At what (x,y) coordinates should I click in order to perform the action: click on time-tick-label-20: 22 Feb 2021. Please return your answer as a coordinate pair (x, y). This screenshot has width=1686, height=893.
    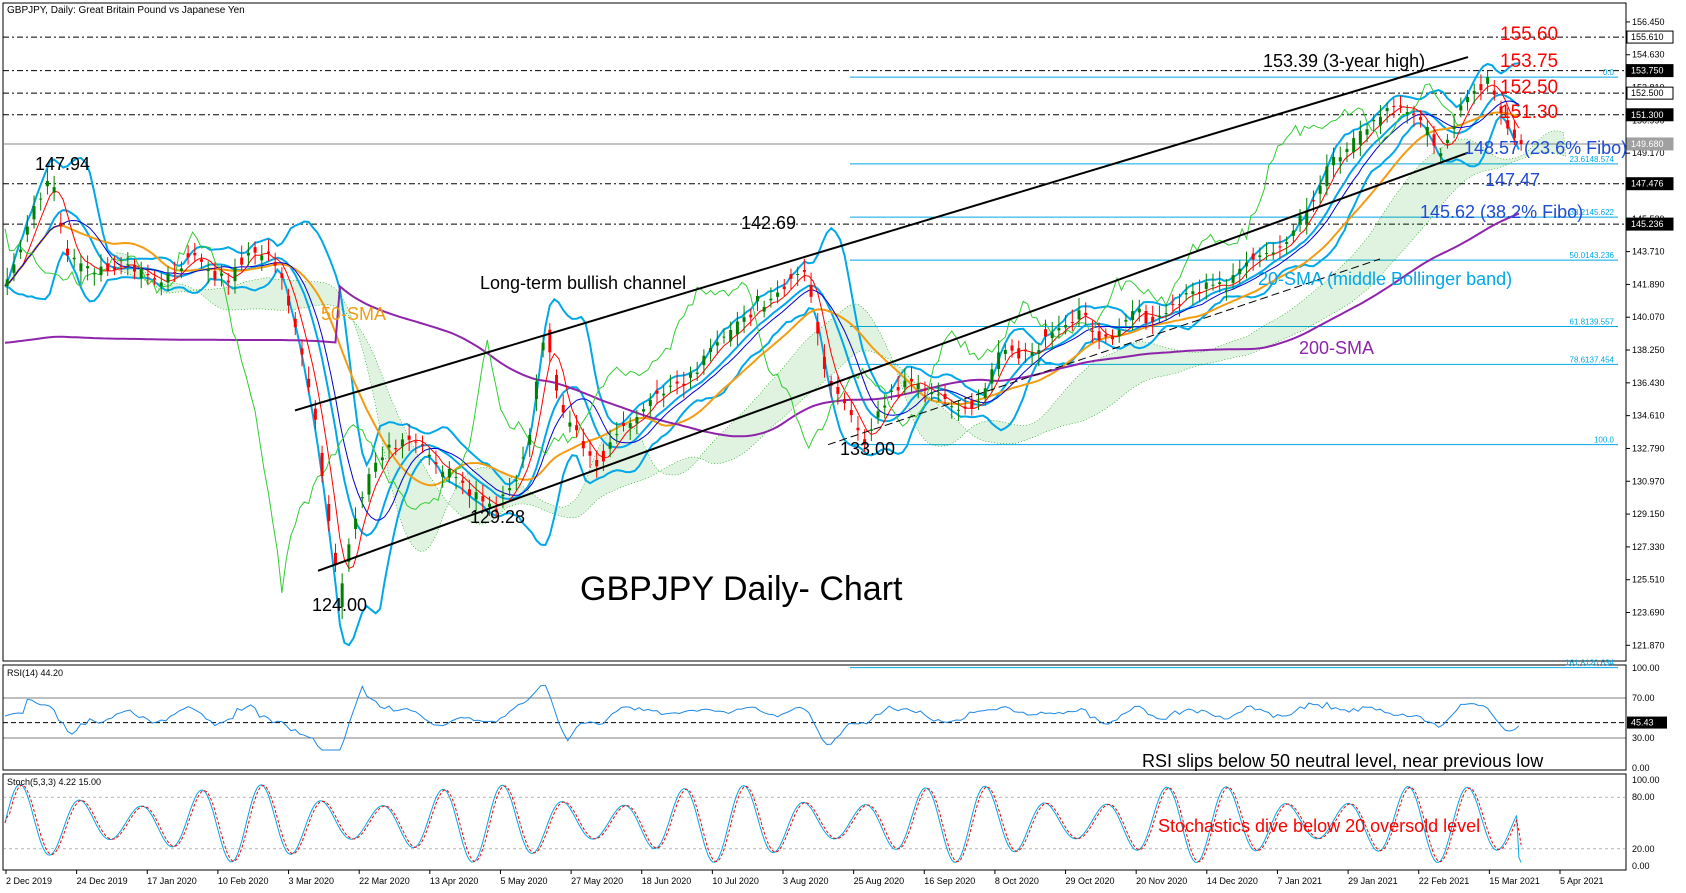
    Looking at the image, I should click on (1444, 881).